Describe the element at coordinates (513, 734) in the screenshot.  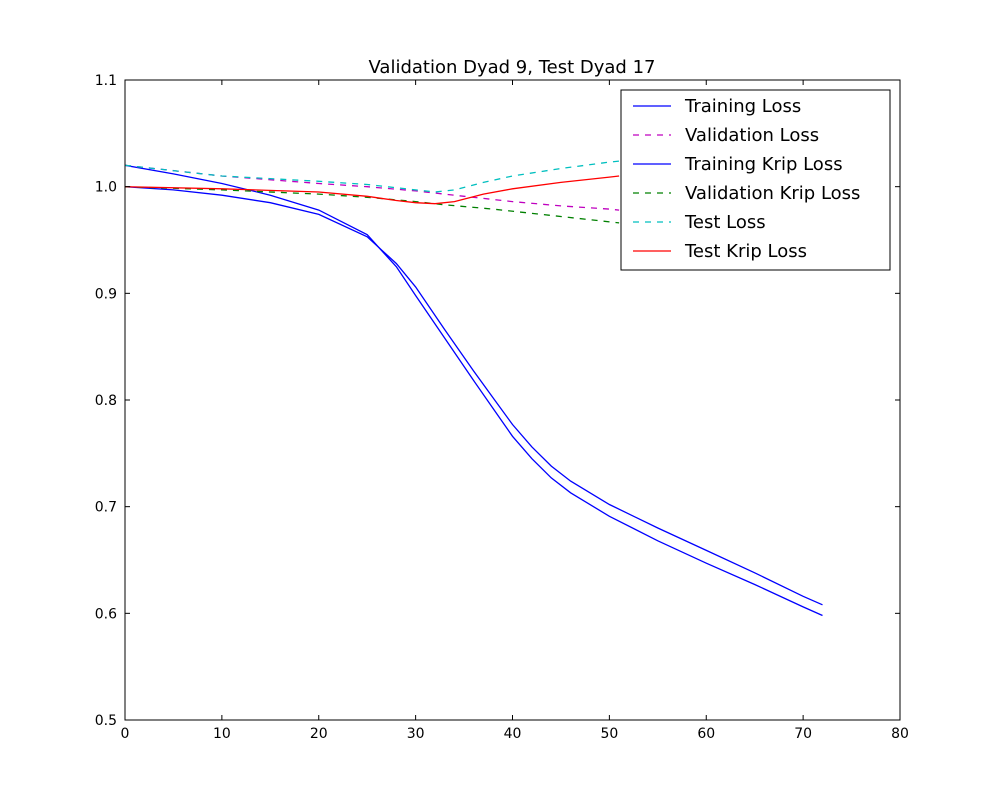
I see `x-tick-label: 40` at that location.